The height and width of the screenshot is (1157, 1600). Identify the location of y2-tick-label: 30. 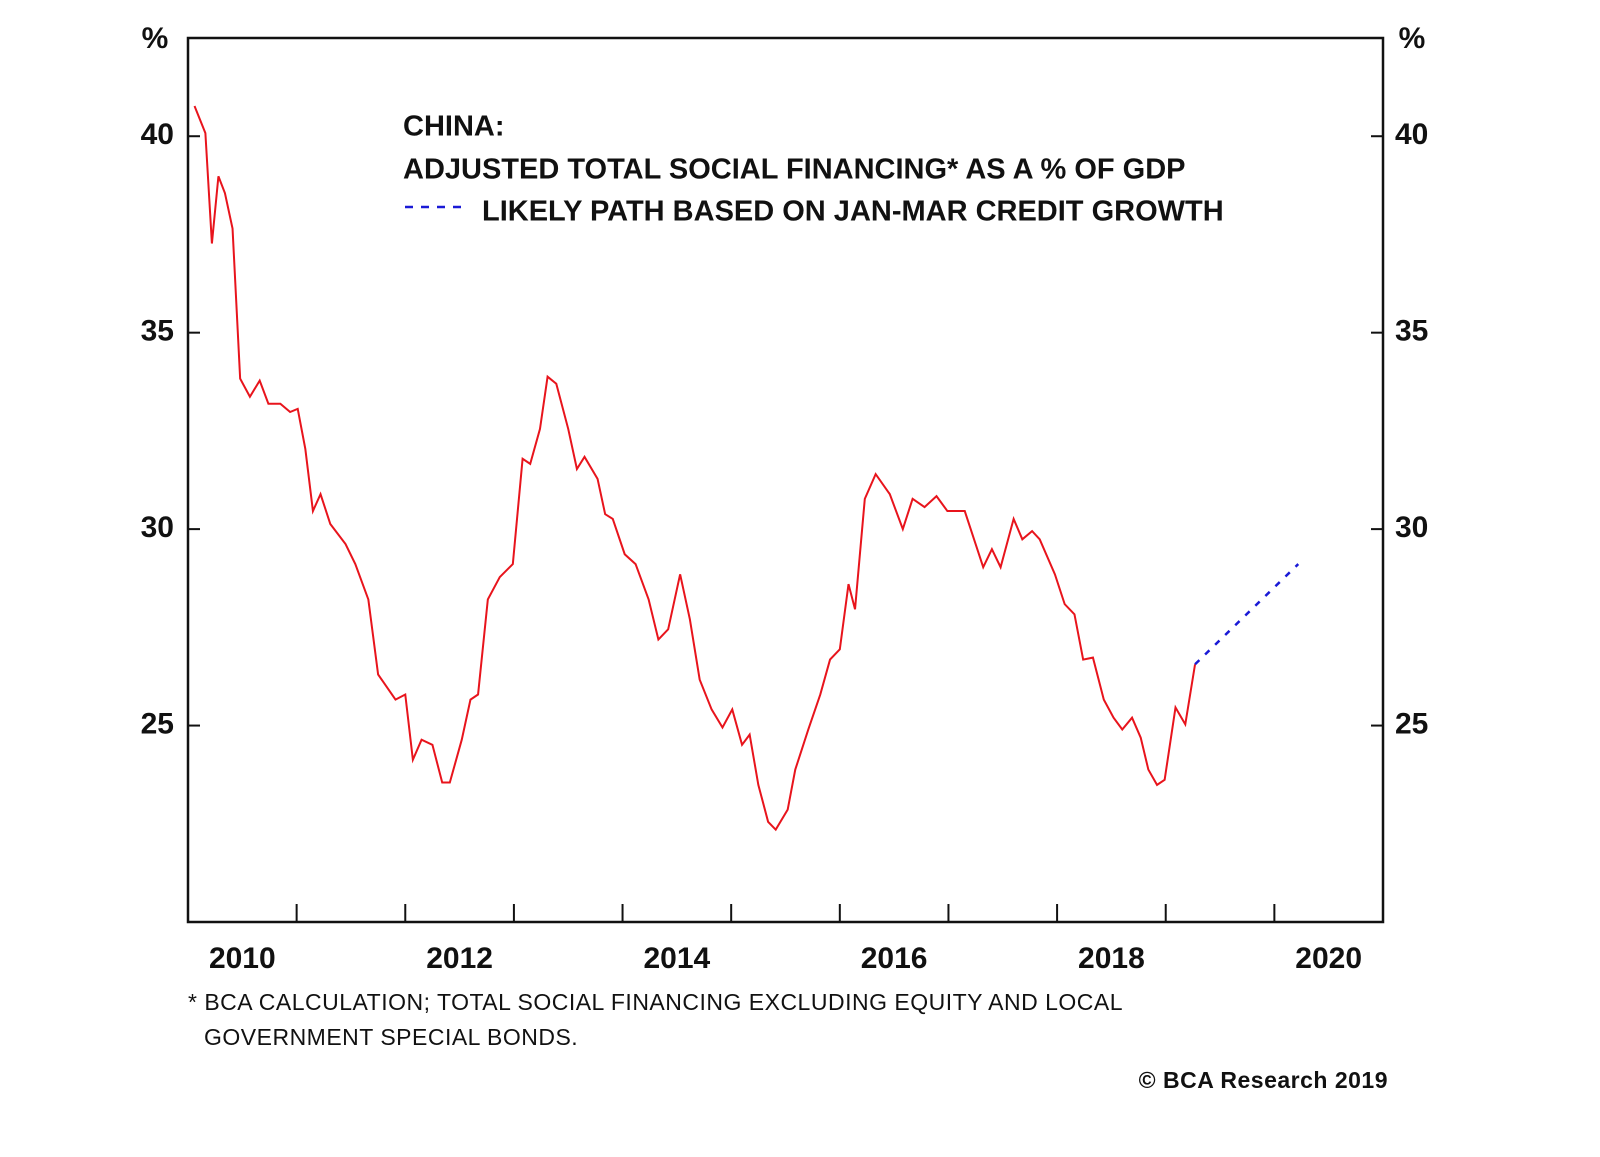
(1411, 527).